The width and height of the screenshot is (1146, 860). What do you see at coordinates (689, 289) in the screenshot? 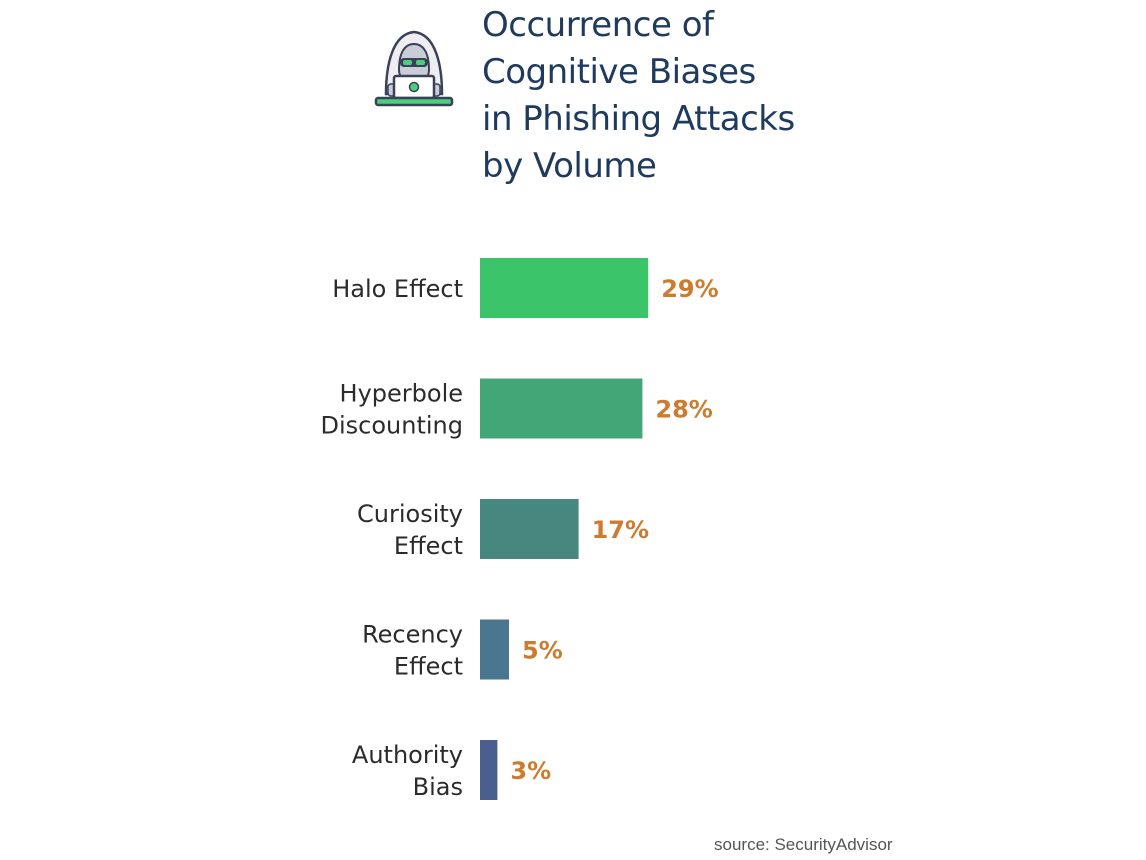
I see `value-label-0: 29%` at bounding box center [689, 289].